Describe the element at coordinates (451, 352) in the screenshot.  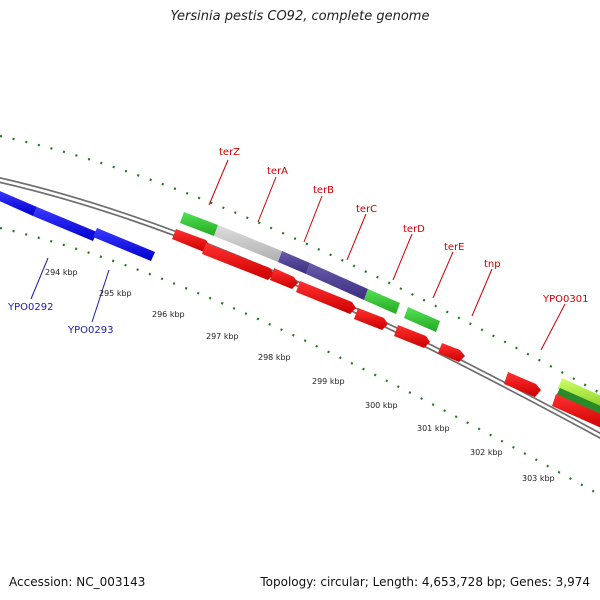
I see `gene-tnp` at that location.